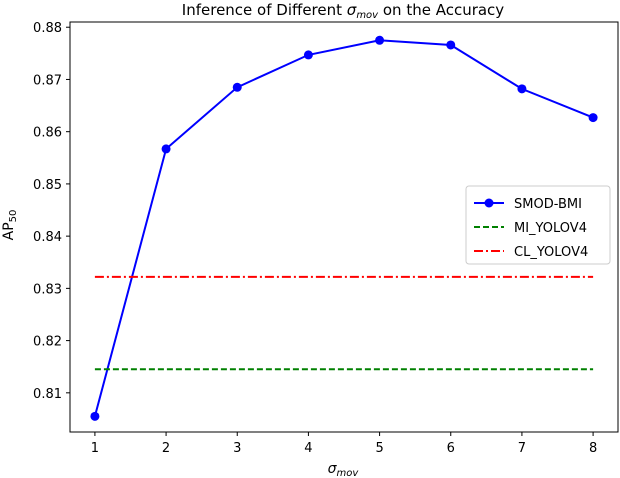 This screenshot has height=478, width=620. I want to click on x-tick-label: 2, so click(166, 448).